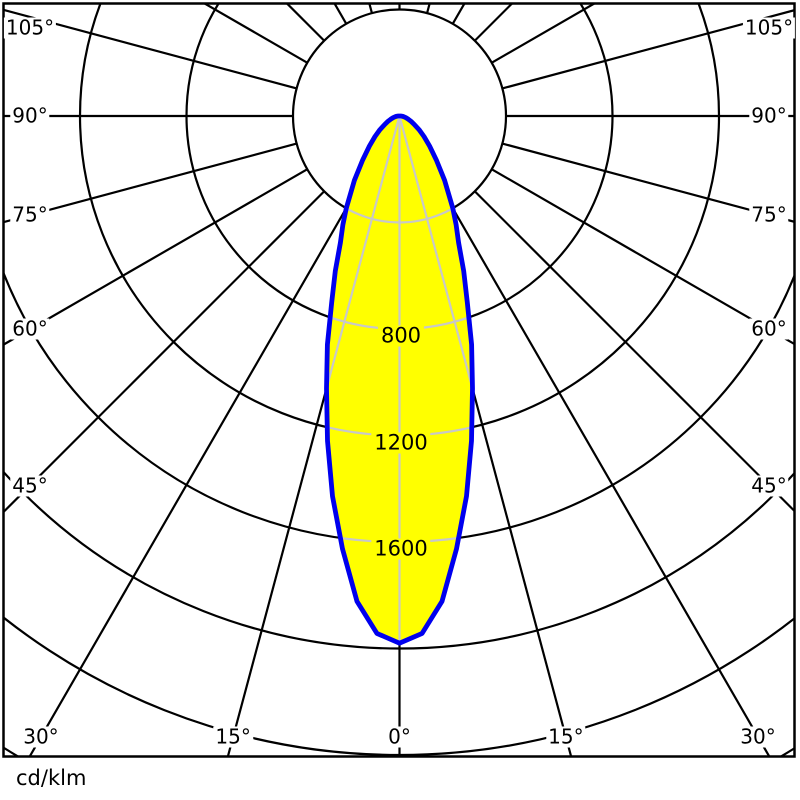  I want to click on intensity-curve-outline, so click(399, 379).